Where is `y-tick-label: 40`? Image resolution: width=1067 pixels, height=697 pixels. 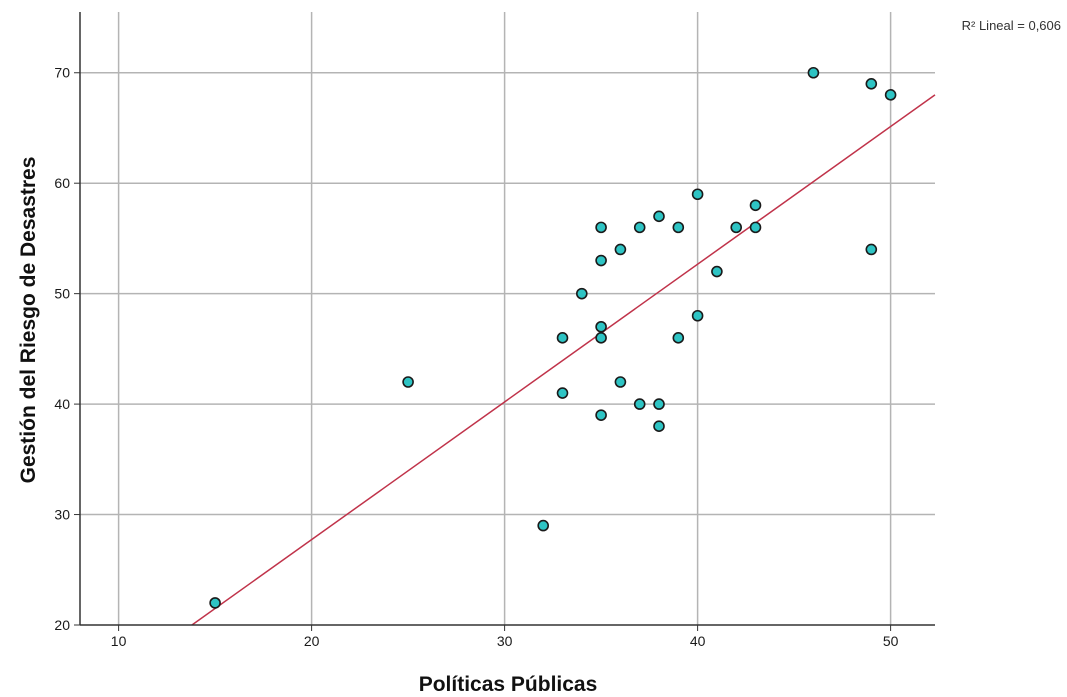
y-tick-label: 40 is located at coordinates (62, 404).